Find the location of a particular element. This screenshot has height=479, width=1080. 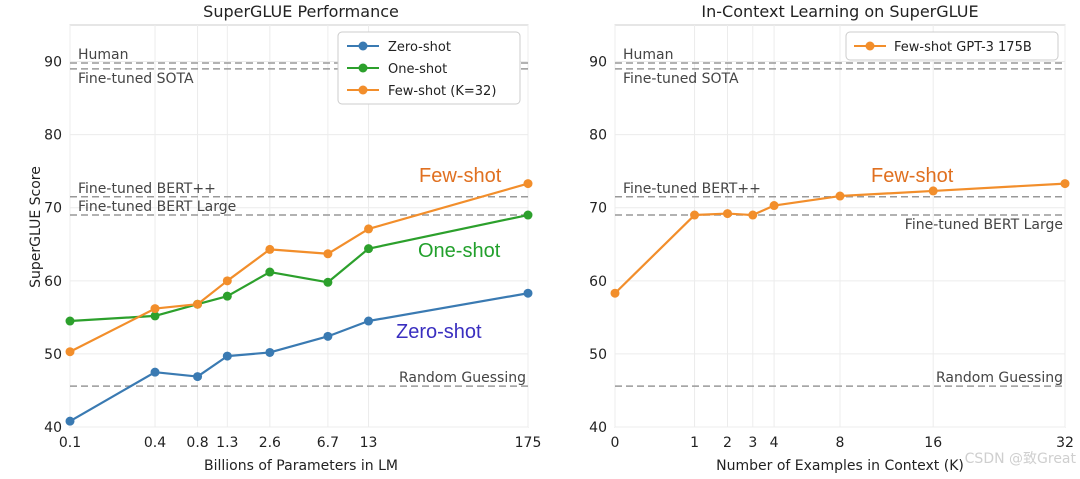

right-reference-label: Fine-tuned BERT++ is located at coordinates (692, 189).